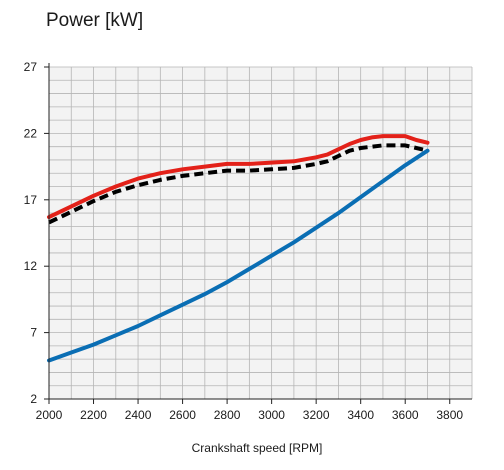 Image resolution: width=504 pixels, height=470 pixels. Describe the element at coordinates (182, 415) in the screenshot. I see `x-tick-label: 2600` at that location.